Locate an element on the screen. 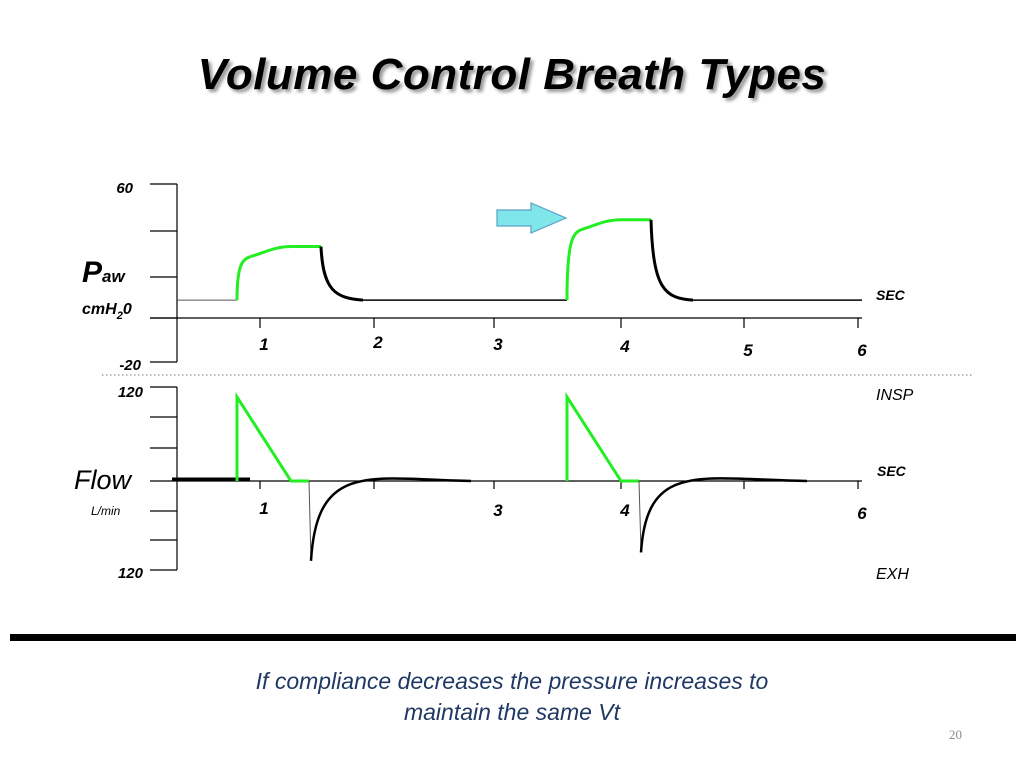  pressure-x-tick-label: 5 is located at coordinates (748, 350).